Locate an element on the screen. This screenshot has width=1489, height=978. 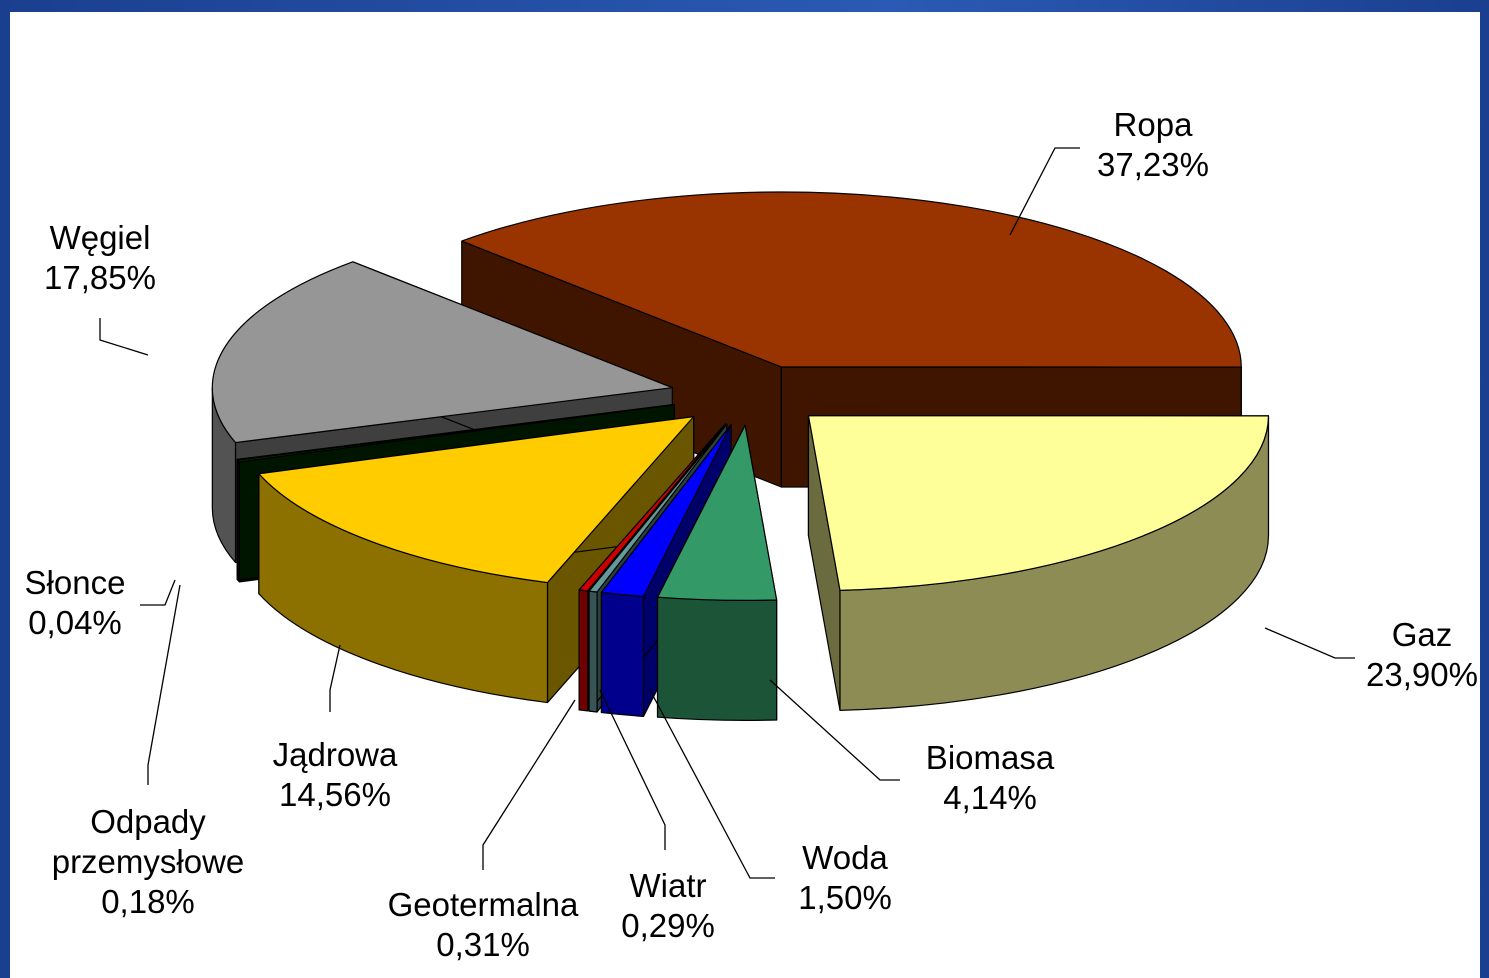
category-label: Słonce is located at coordinates (75, 582).